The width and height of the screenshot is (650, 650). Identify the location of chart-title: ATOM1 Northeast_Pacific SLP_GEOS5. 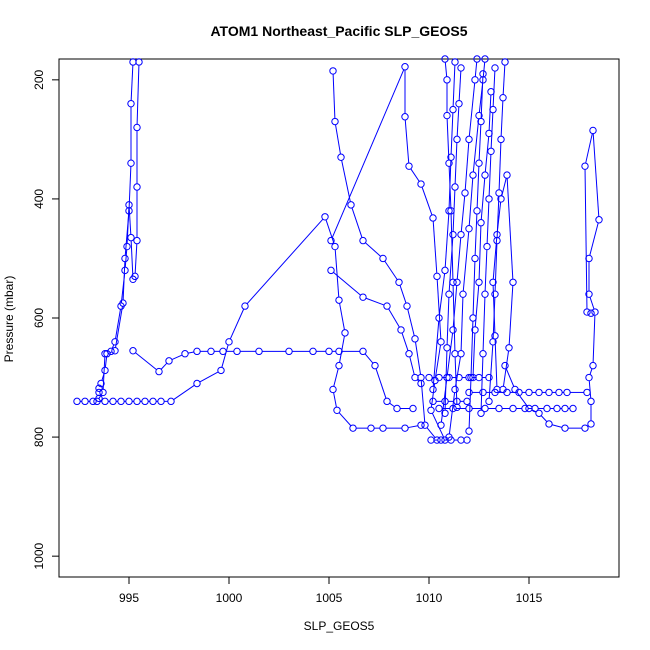
(338, 31).